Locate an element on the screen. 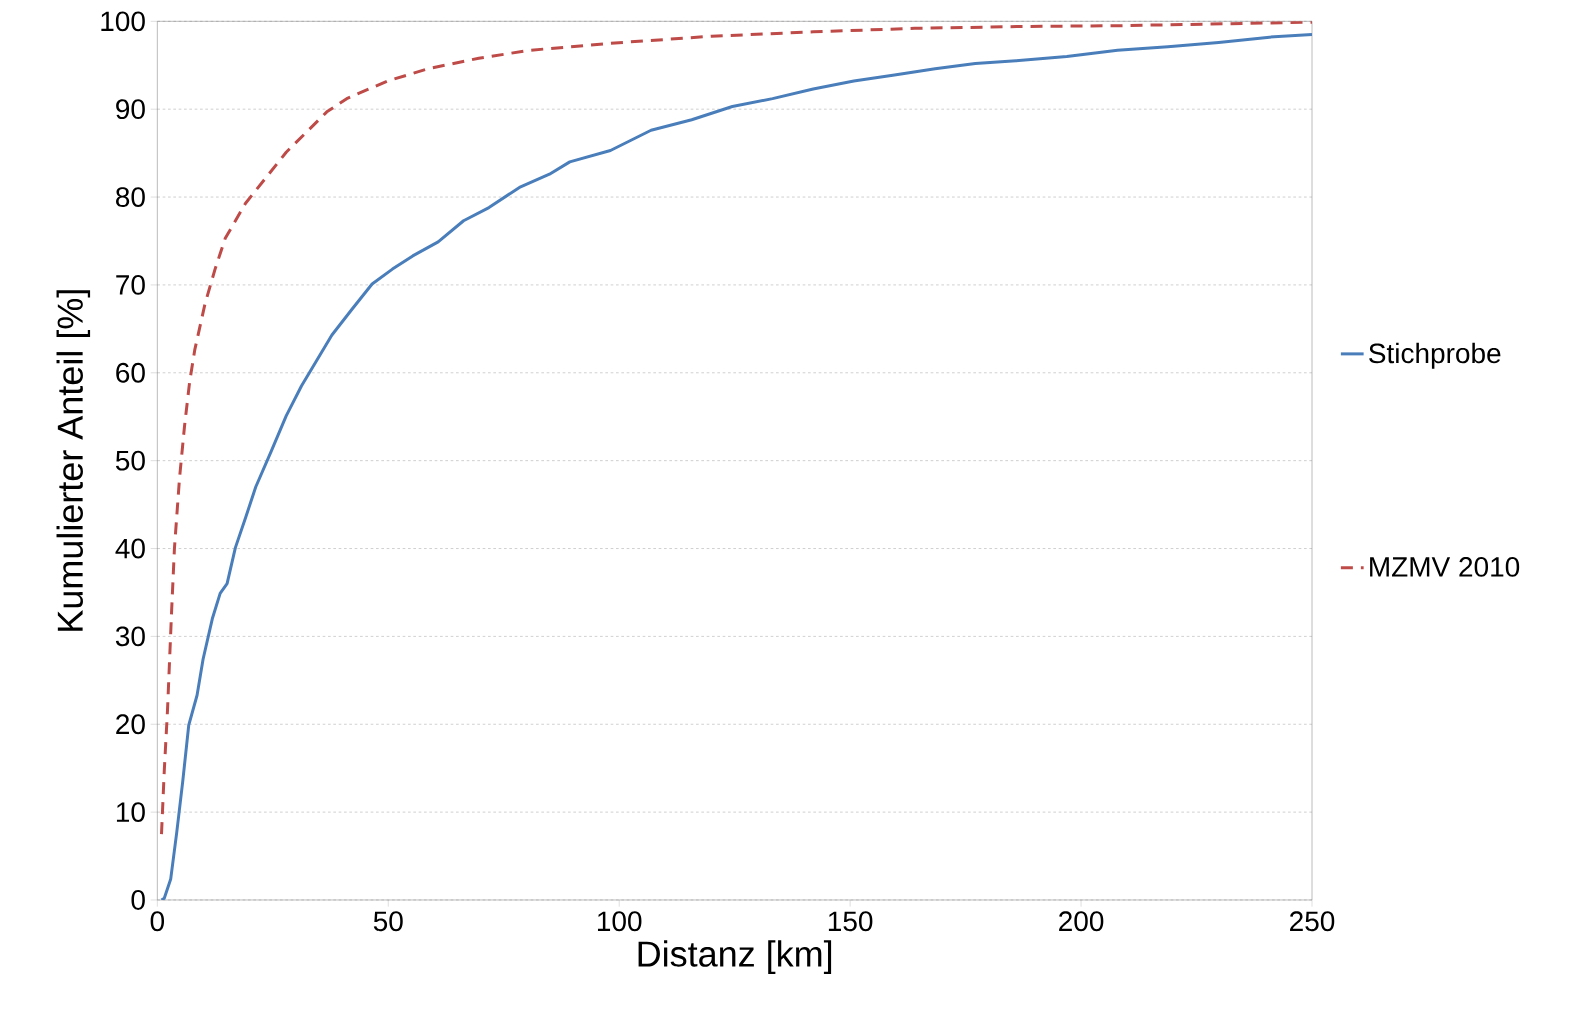 This screenshot has width=1592, height=1030. y-tick-label: 10 is located at coordinates (130, 812).